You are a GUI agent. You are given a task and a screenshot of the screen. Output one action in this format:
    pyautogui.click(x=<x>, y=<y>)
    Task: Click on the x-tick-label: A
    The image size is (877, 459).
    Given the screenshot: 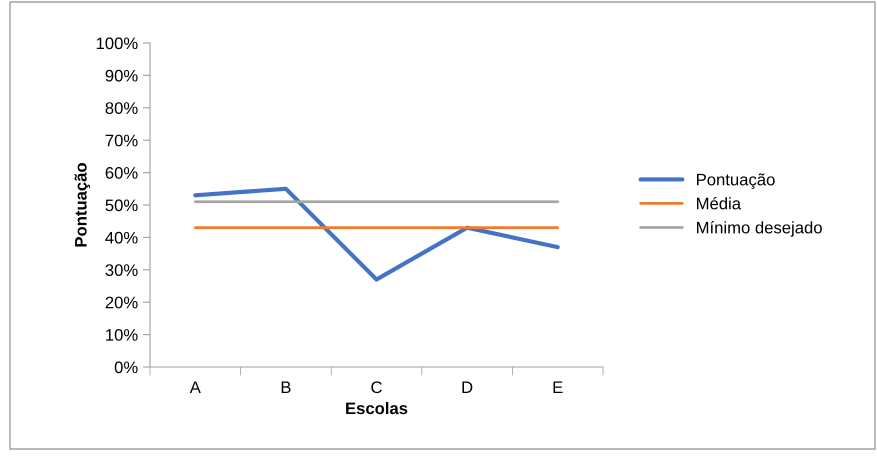 What is the action you would take?
    pyautogui.click(x=195, y=387)
    